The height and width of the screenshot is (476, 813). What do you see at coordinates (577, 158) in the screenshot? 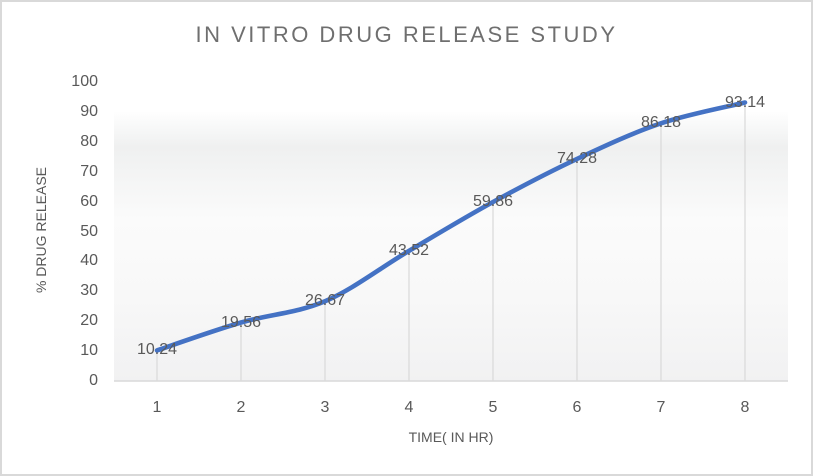
I see `data-label-6: 74.28` at bounding box center [577, 158].